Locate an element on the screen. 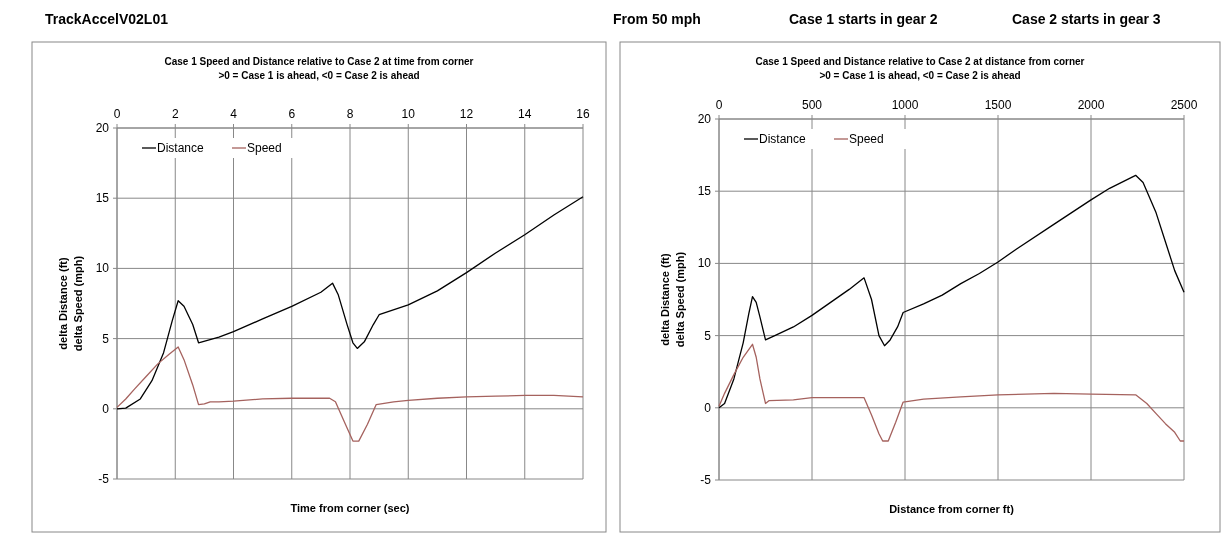  x-tick-label: 16 is located at coordinates (583, 114).